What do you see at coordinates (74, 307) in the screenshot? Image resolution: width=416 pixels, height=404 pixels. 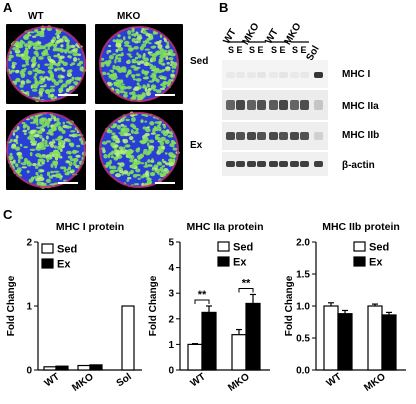 I see `chart-mhc1: MHC I protein Fold Change 0 1 2 WT MKO Sol Sed Ex` at bounding box center [74, 307].